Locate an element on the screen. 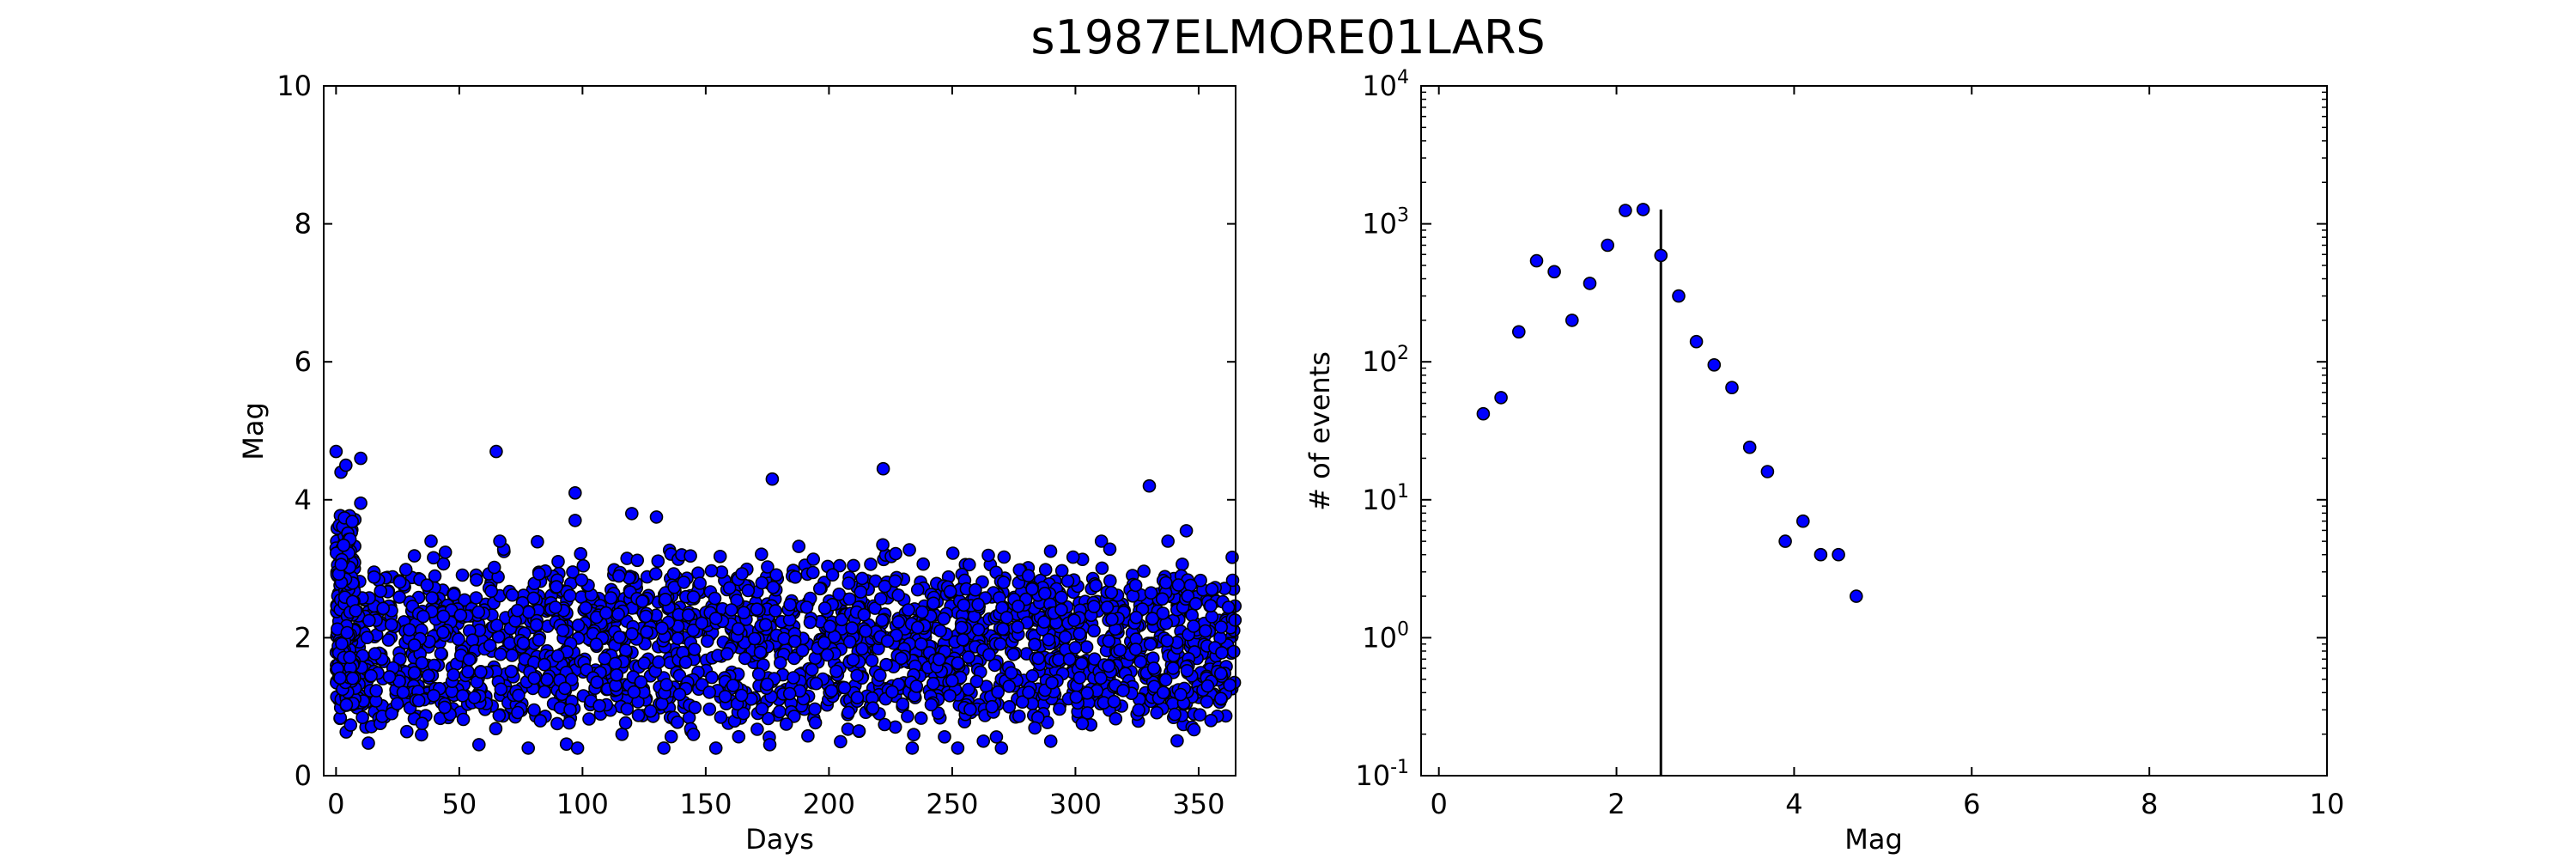 Image resolution: width=2576 pixels, height=859 pixels. x-tick-label: 10 is located at coordinates (2327, 804).